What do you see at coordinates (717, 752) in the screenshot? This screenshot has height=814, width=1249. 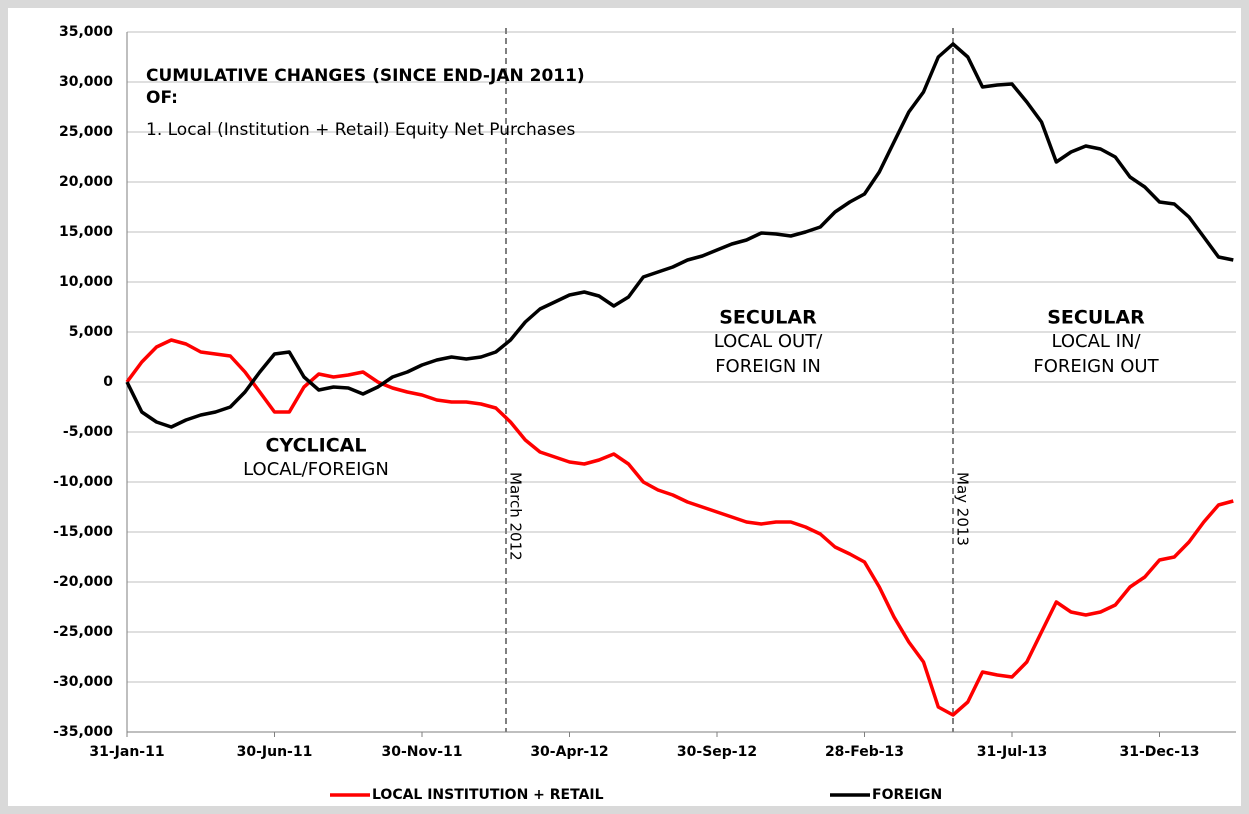 I see `x-tick-label: 30-Sep-12` at bounding box center [717, 752].